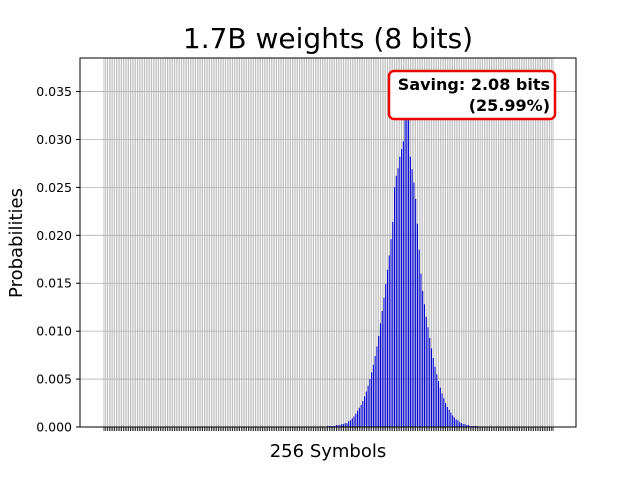  Describe the element at coordinates (328, 38) in the screenshot. I see `chart-title: 1.7B weights (8 bits)` at that location.